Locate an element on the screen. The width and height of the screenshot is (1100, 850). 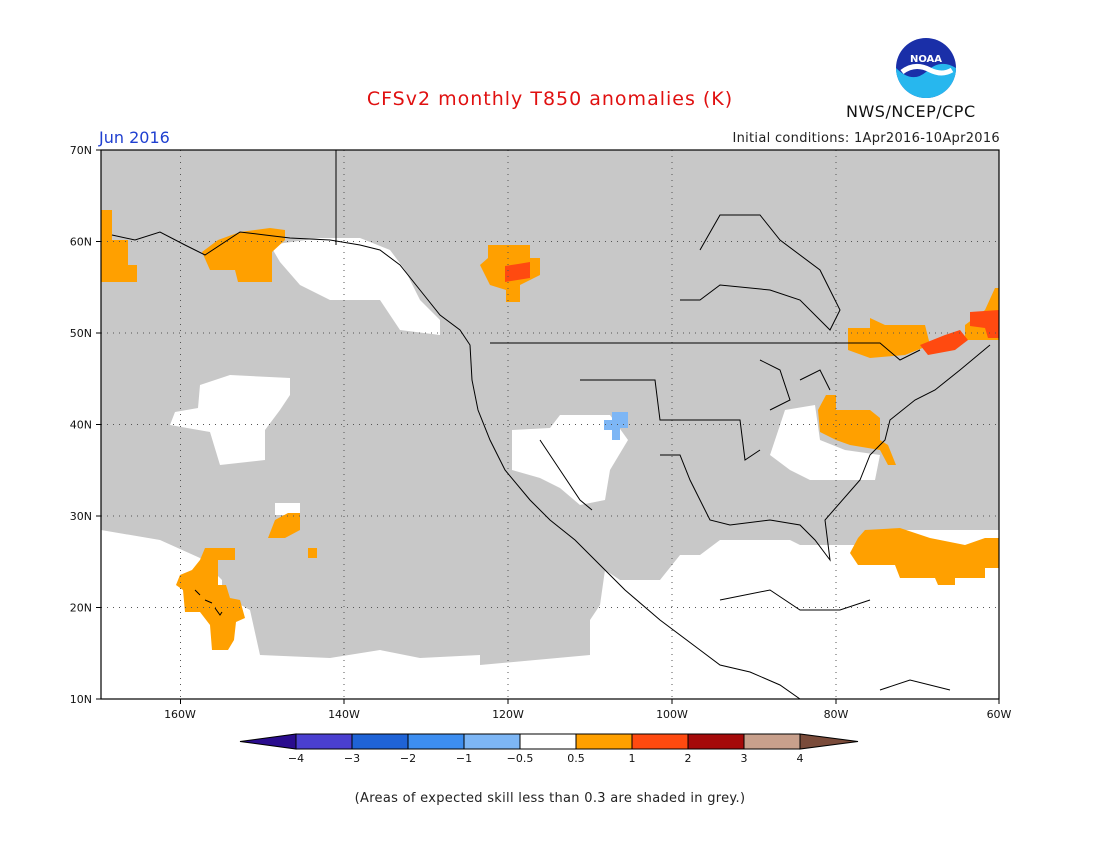
colorbar-tick-label: 3 is located at coordinates (744, 758).